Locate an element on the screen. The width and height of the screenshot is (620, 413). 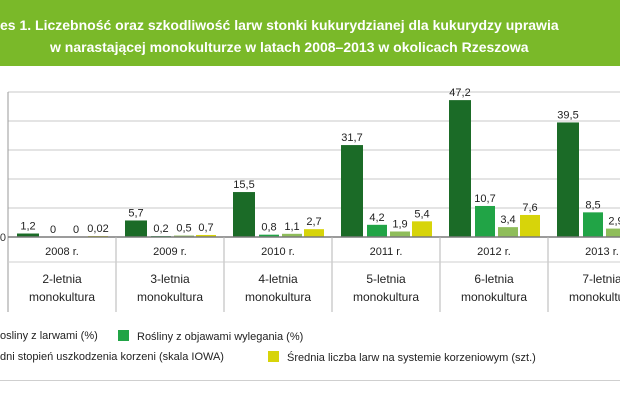
x-tick-label: 2013 r. is located at coordinates (602, 252).